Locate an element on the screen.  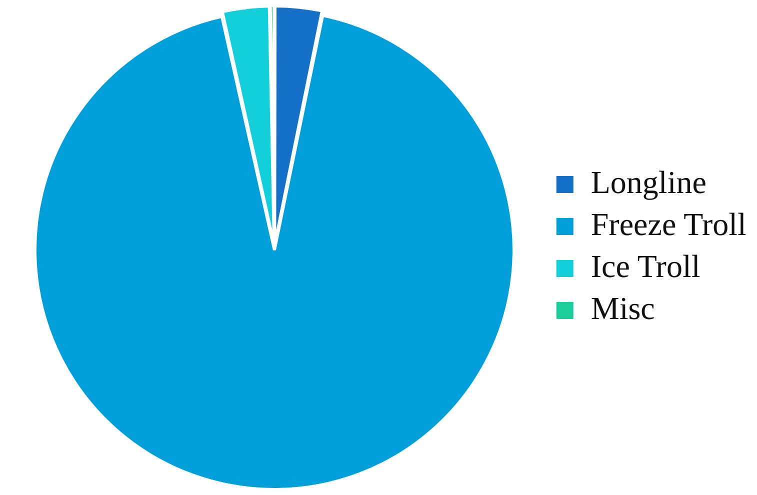
legend-label: Ice Troll is located at coordinates (645, 266).